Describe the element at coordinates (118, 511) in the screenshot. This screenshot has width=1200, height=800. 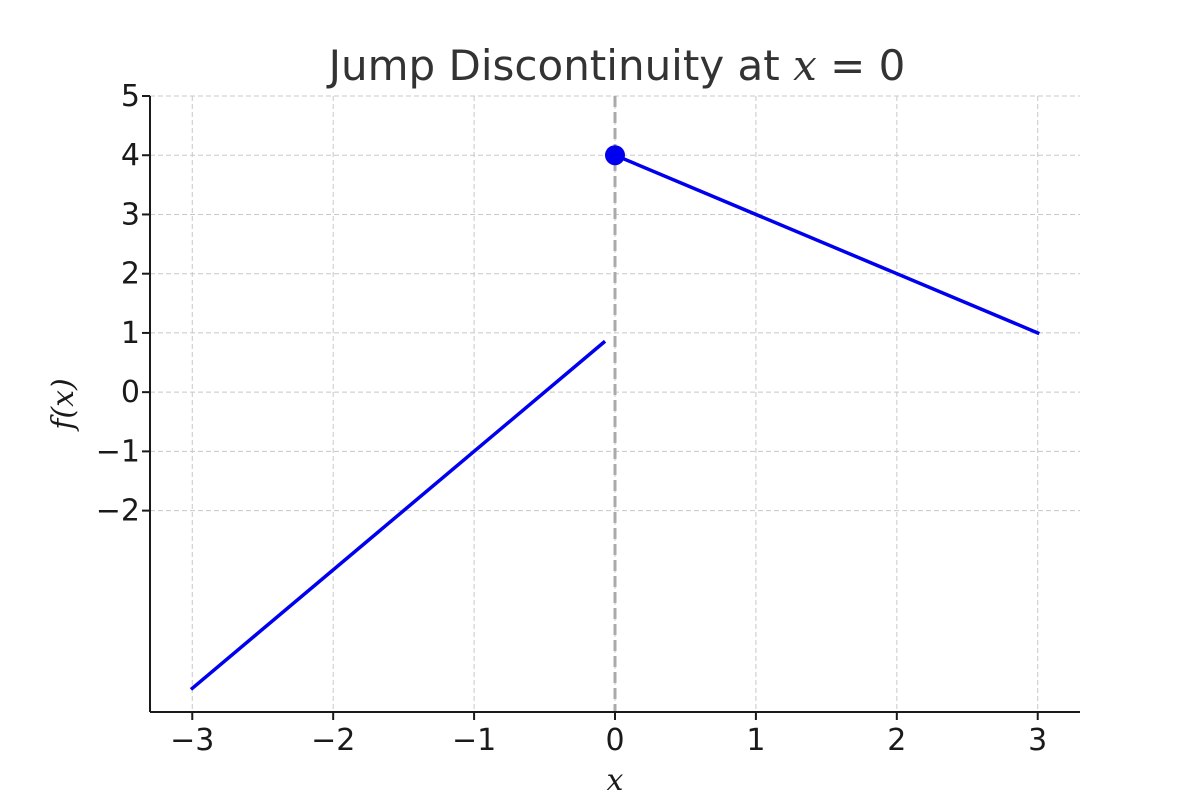
I see `y-tick-label-0: −2` at that location.